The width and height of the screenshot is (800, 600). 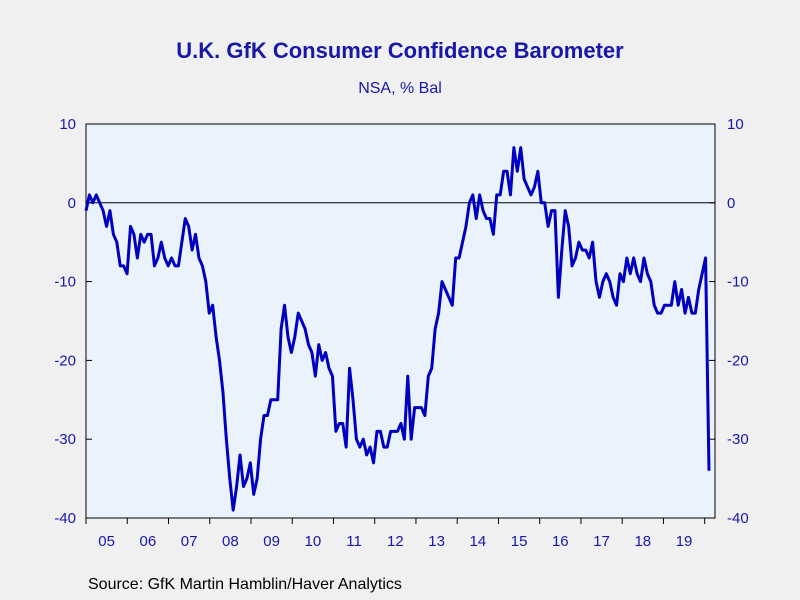 What do you see at coordinates (400, 88) in the screenshot?
I see `chart-subtitle: NSA, % Bal` at bounding box center [400, 88].